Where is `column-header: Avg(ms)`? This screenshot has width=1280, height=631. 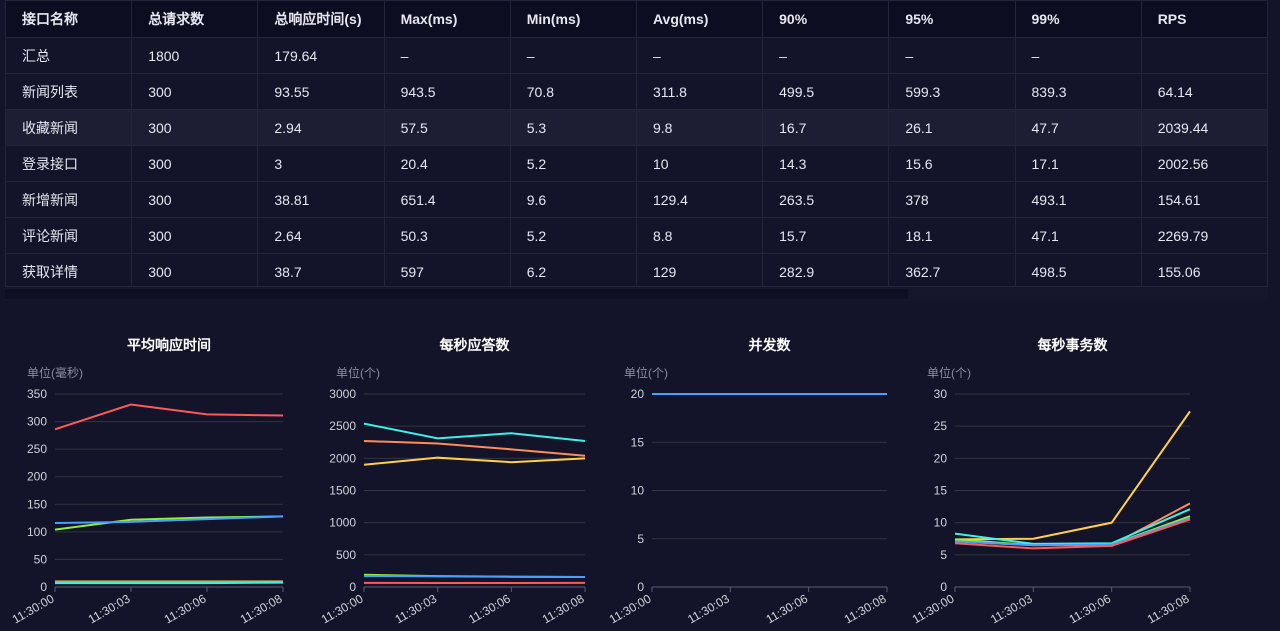 column-header: Avg(ms) is located at coordinates (699, 19).